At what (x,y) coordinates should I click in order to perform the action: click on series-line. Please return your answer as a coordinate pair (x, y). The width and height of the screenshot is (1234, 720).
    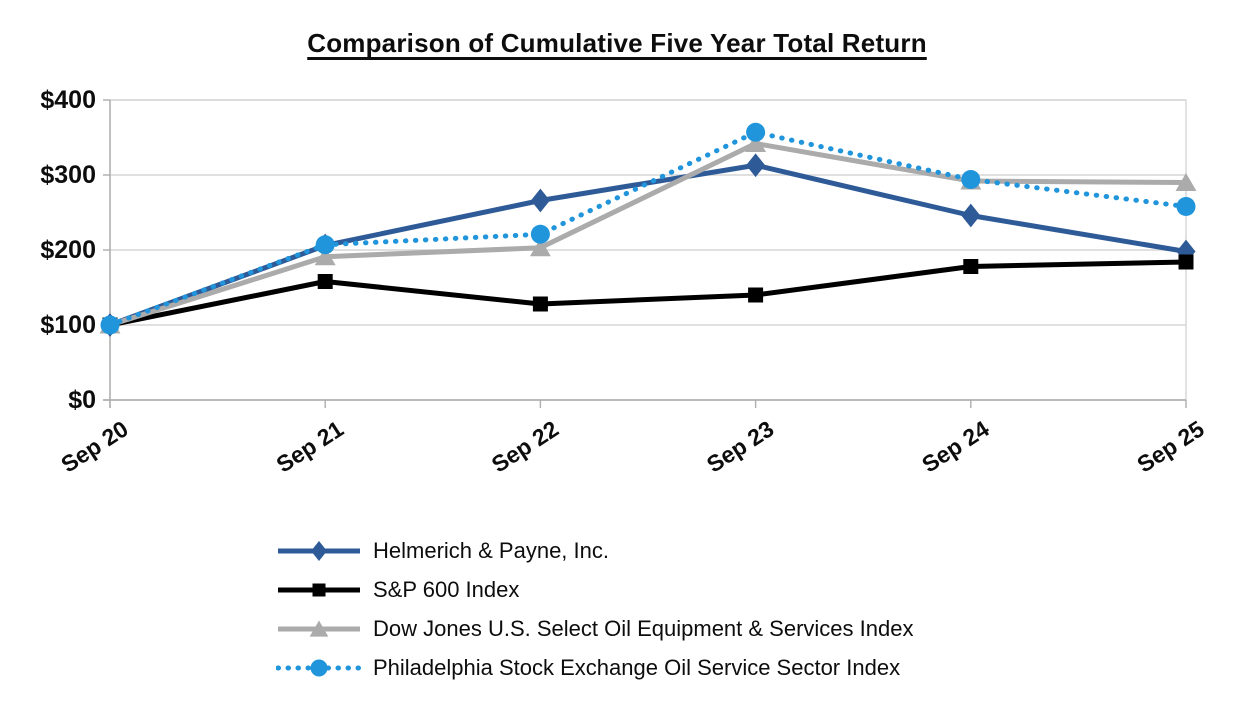
    Looking at the image, I should click on (648, 293).